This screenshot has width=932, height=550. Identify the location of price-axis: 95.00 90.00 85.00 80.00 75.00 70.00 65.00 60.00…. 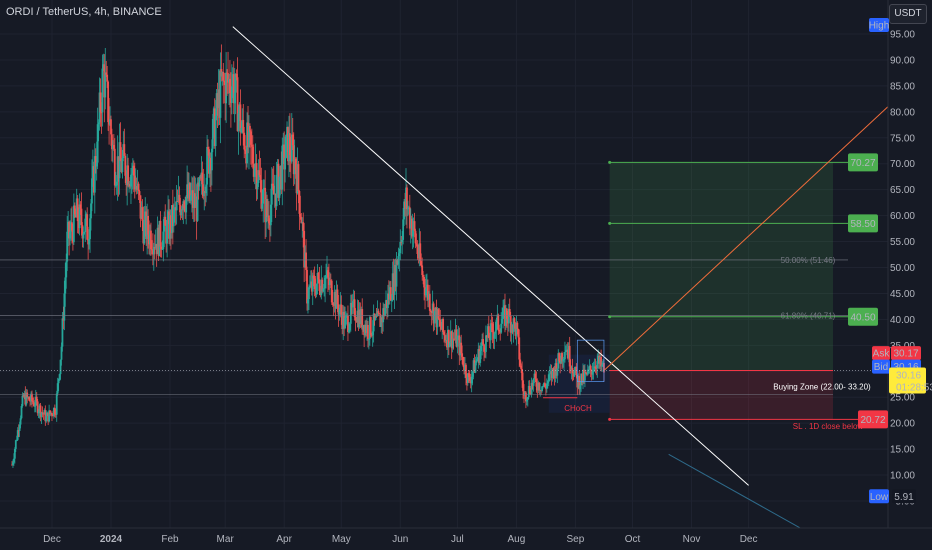
(910, 264).